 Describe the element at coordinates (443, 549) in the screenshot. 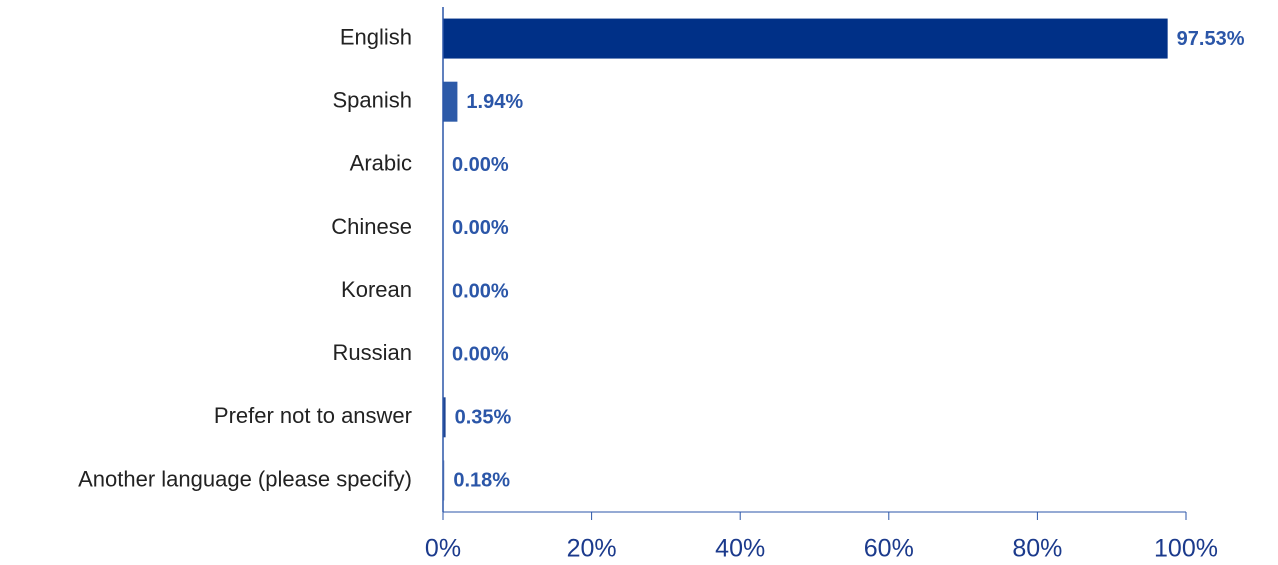

I see `x-tick-label: 0%` at that location.